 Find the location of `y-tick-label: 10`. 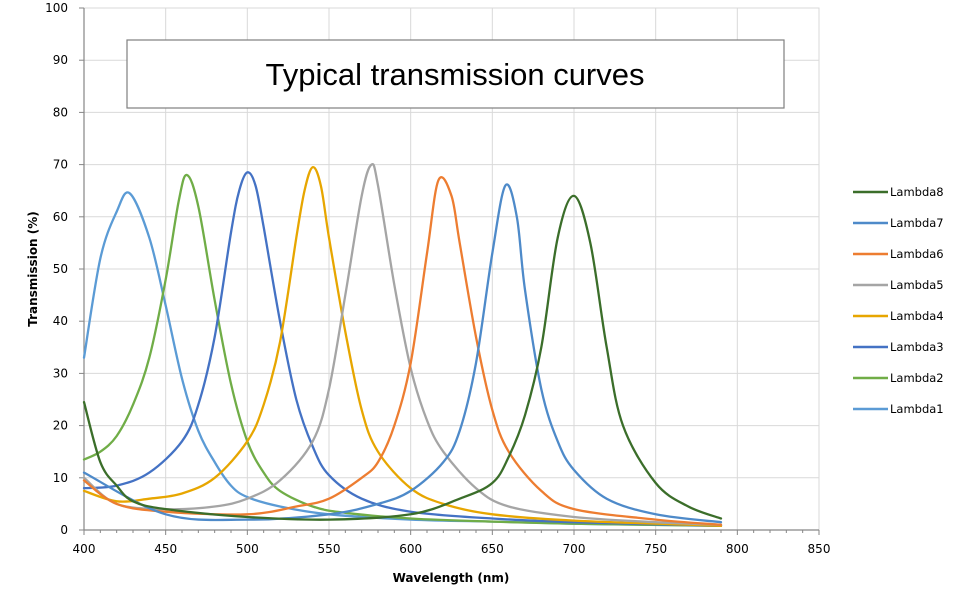

y-tick-label: 10 is located at coordinates (60, 478).